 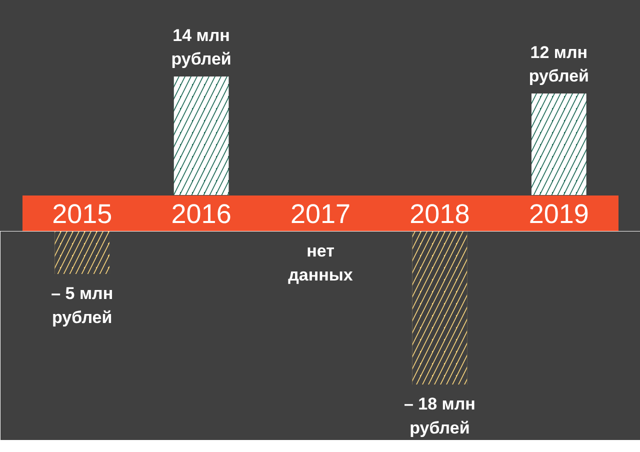 I want to click on x-tick-label: 2019, so click(x=558, y=214).